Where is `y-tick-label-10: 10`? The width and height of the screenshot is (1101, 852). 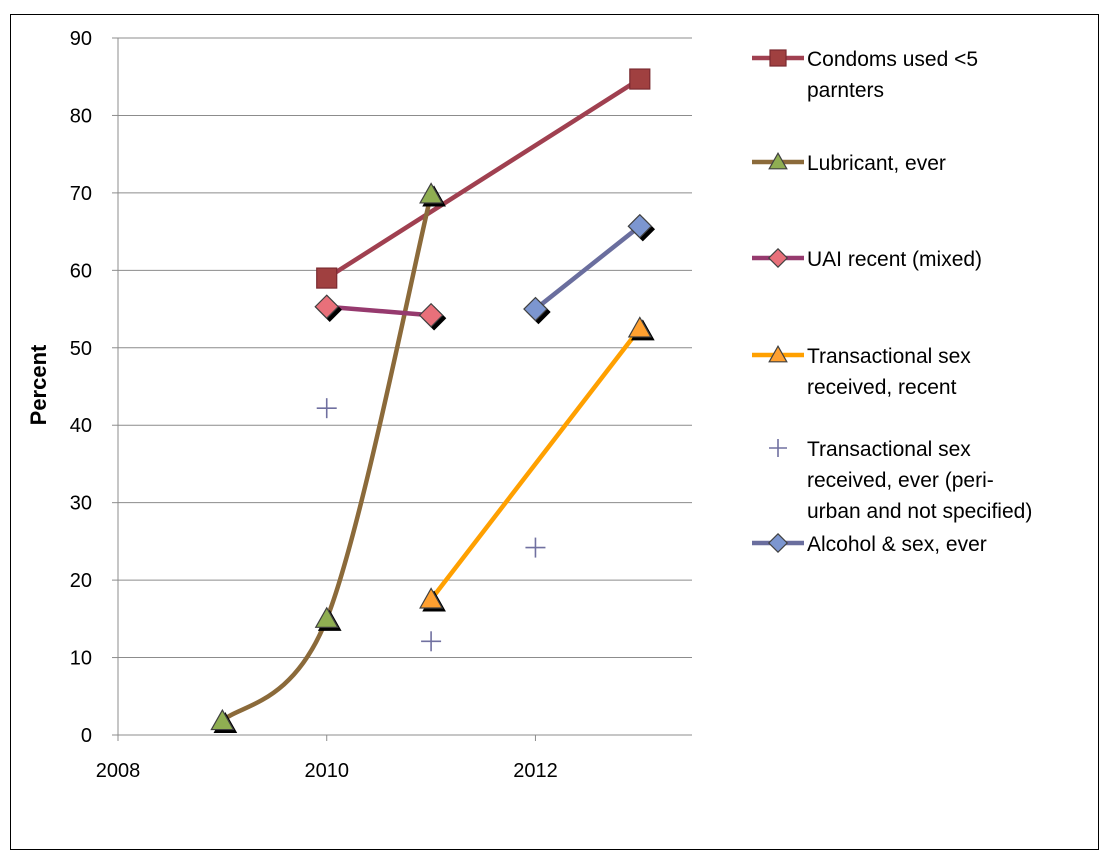 y-tick-label-10: 10 is located at coordinates (81, 659).